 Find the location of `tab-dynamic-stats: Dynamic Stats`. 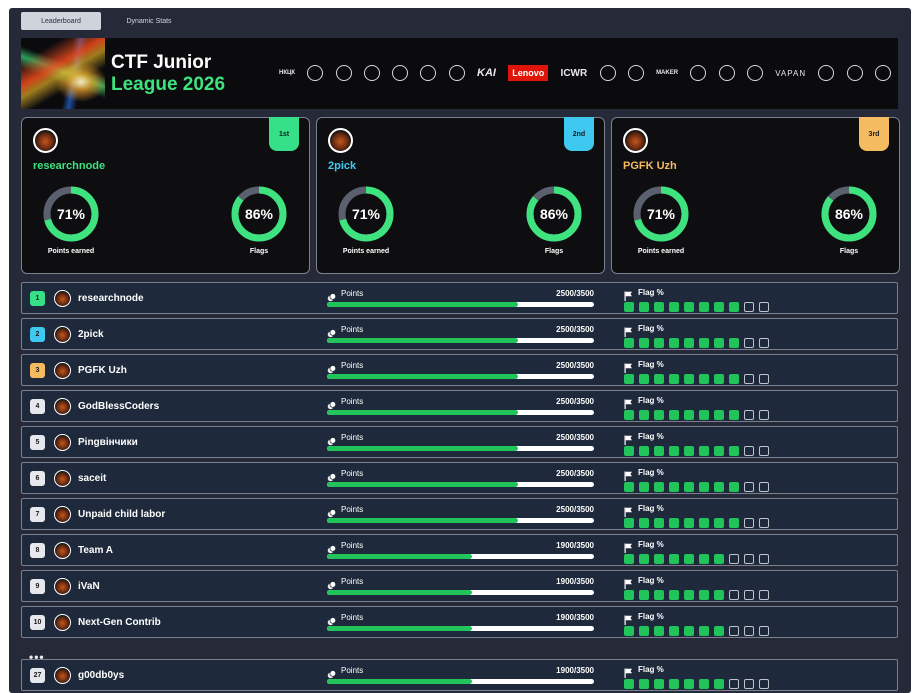

tab-dynamic-stats: Dynamic Stats is located at coordinates (149, 21).